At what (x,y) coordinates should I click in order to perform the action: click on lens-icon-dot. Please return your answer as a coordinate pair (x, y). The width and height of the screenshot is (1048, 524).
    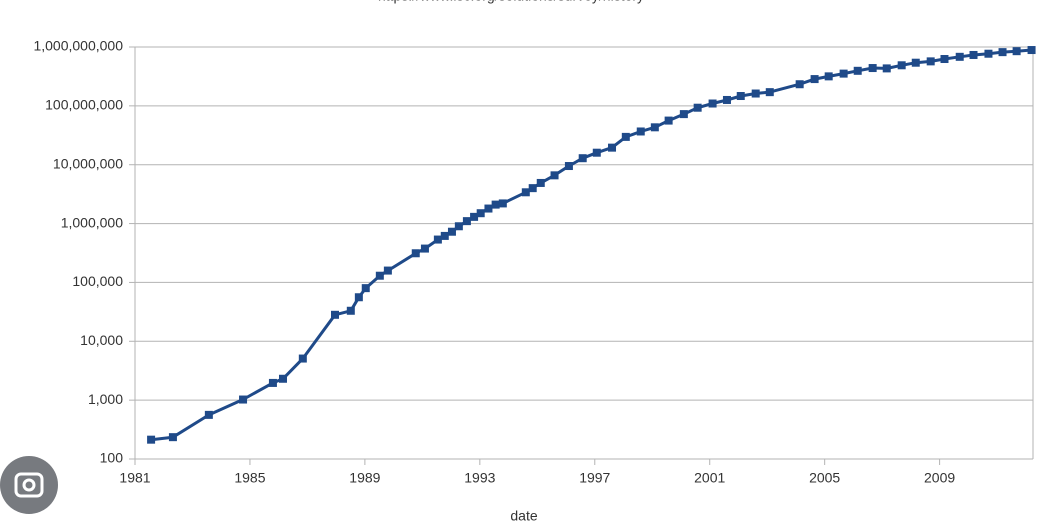
    Looking at the image, I should click on (29, 485).